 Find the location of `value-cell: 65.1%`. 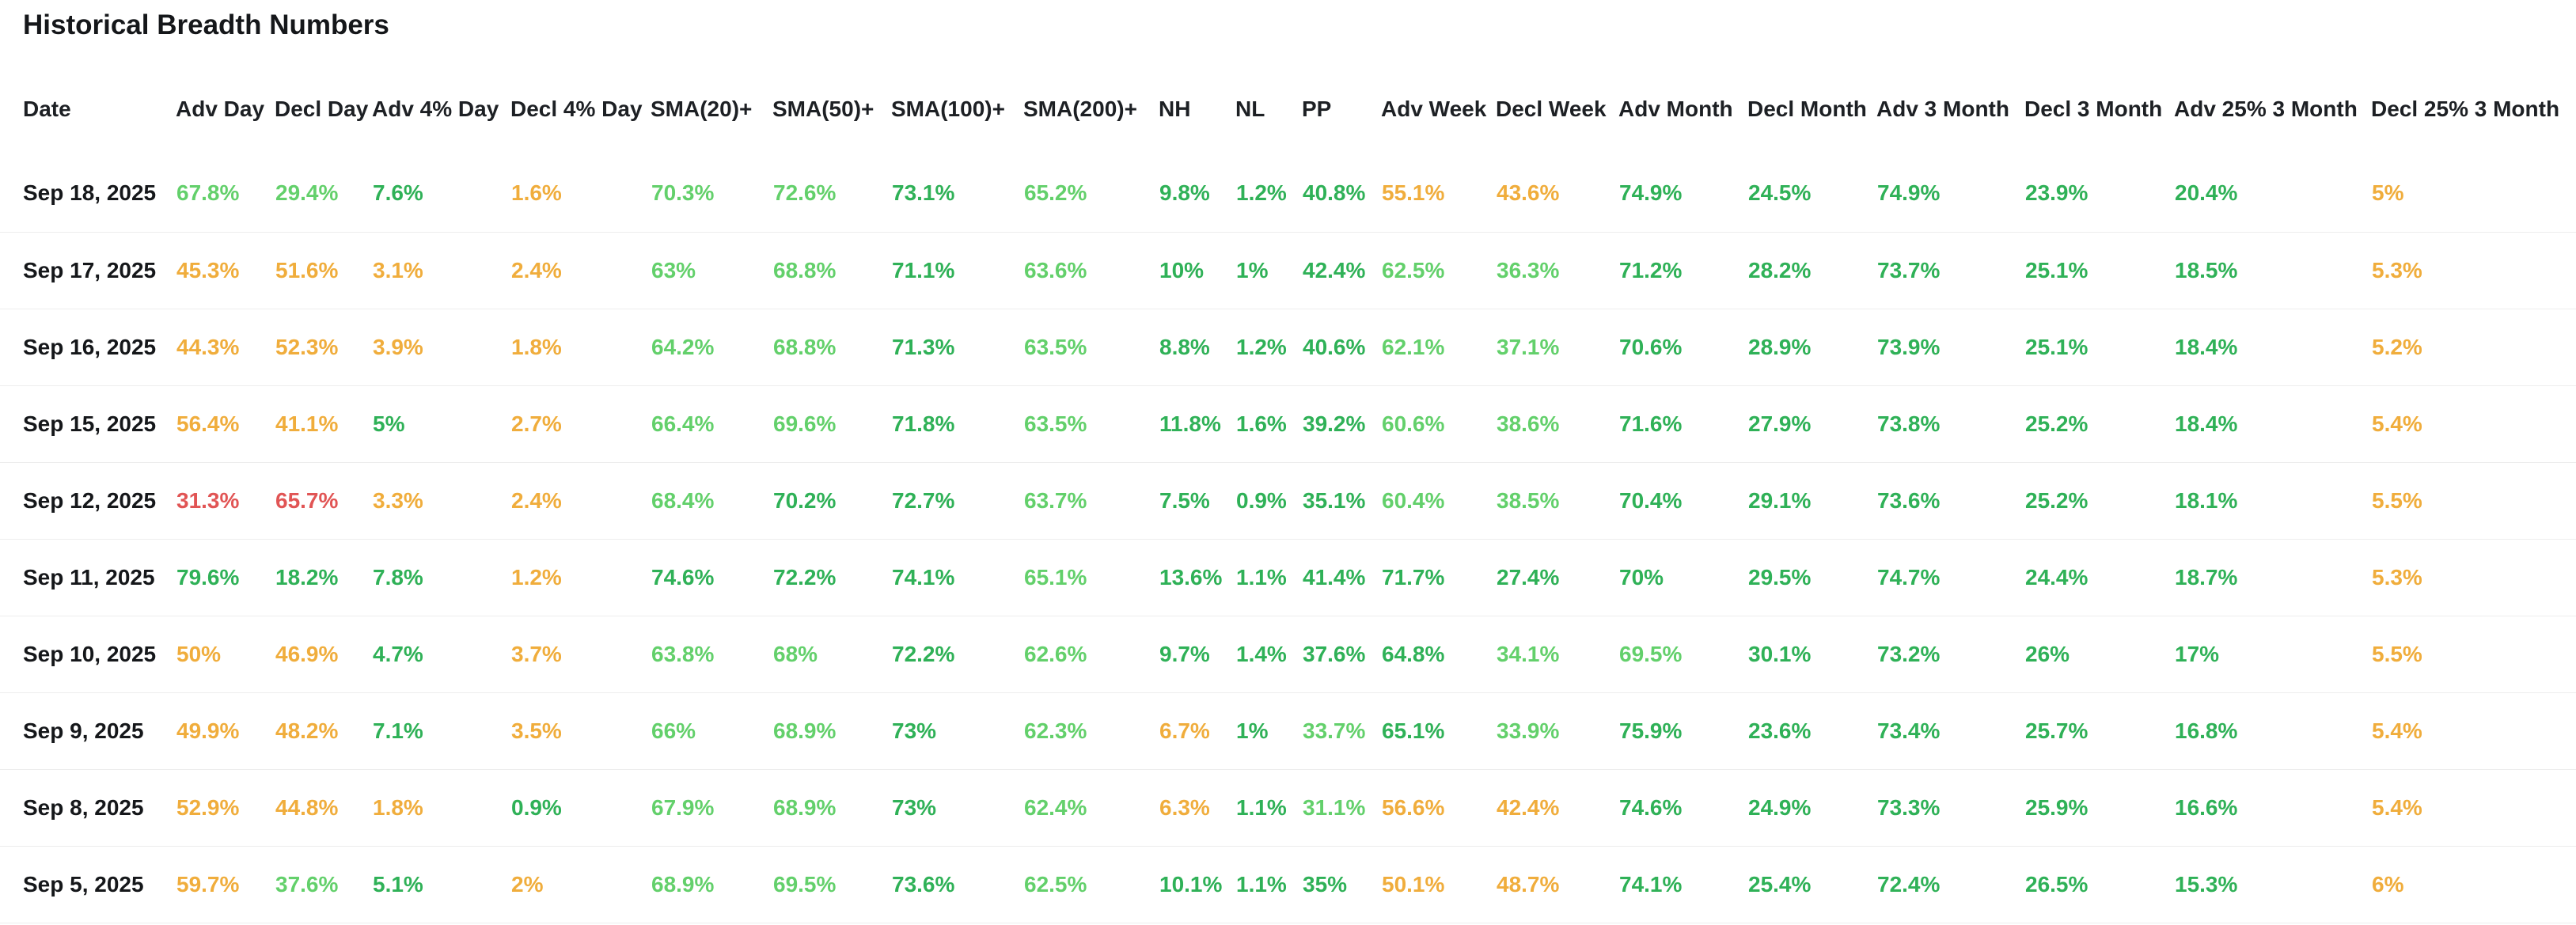

value-cell: 65.1% is located at coordinates (1091, 577).